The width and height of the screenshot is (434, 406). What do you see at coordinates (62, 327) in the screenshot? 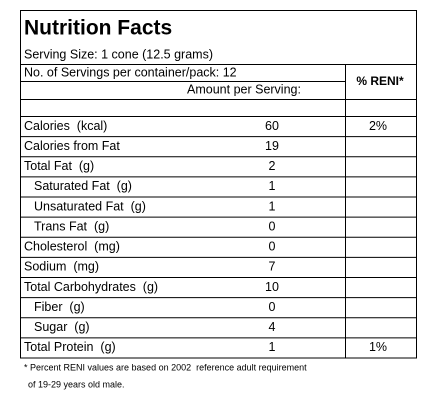
I see `nutrient-name: Sugar (g)` at bounding box center [62, 327].